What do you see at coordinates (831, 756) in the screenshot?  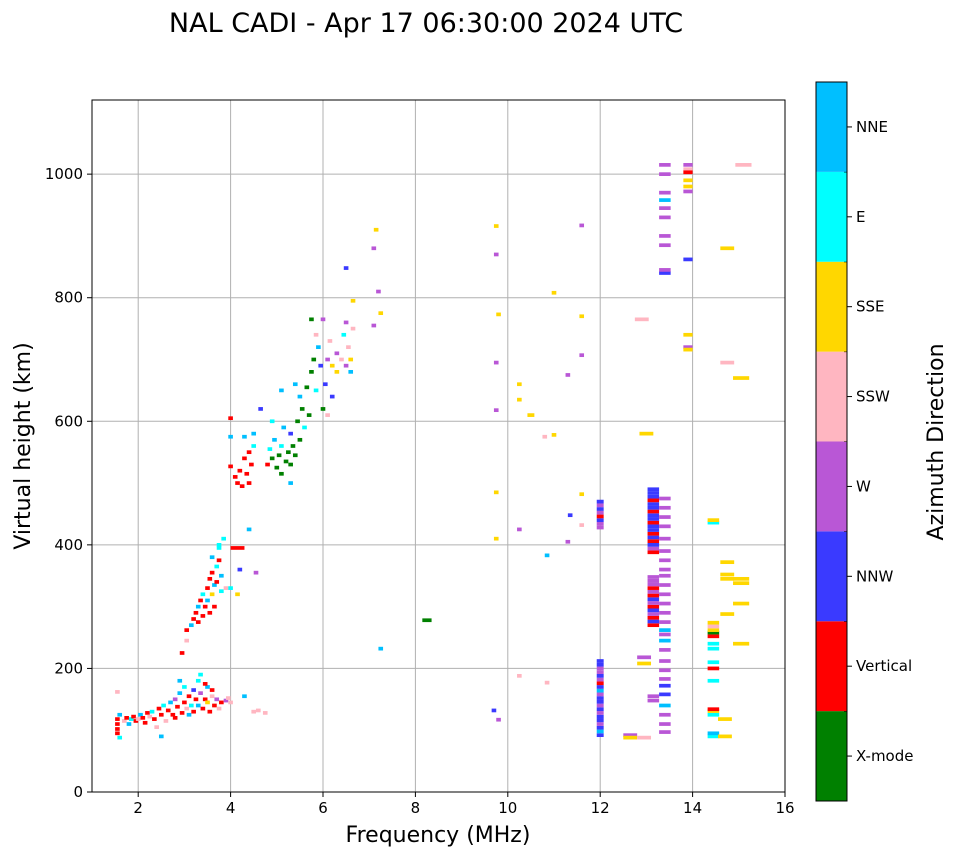 I see `colorbar-swatch-x-mode` at bounding box center [831, 756].